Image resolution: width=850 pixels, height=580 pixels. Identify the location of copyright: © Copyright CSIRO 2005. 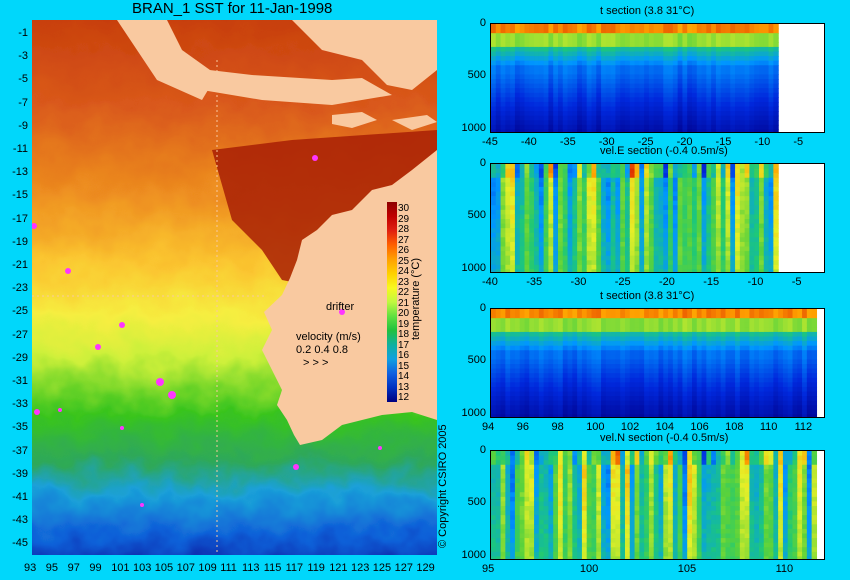
(443, 486).